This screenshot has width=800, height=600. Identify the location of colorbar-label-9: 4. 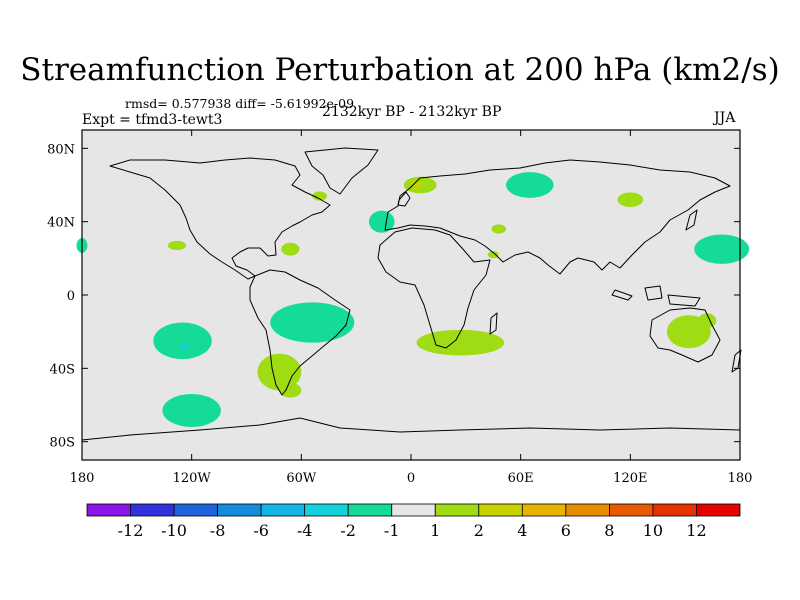
(522, 530).